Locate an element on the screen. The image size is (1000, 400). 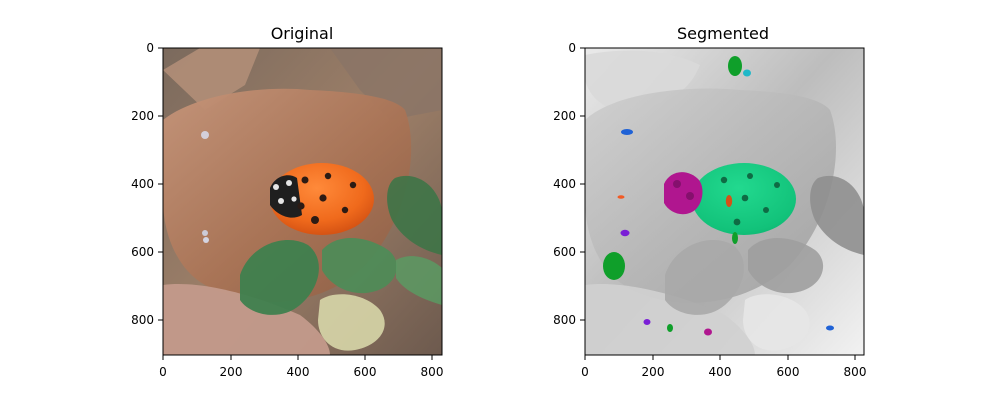
panel-title-segmented: Segmented is located at coordinates (723, 33).